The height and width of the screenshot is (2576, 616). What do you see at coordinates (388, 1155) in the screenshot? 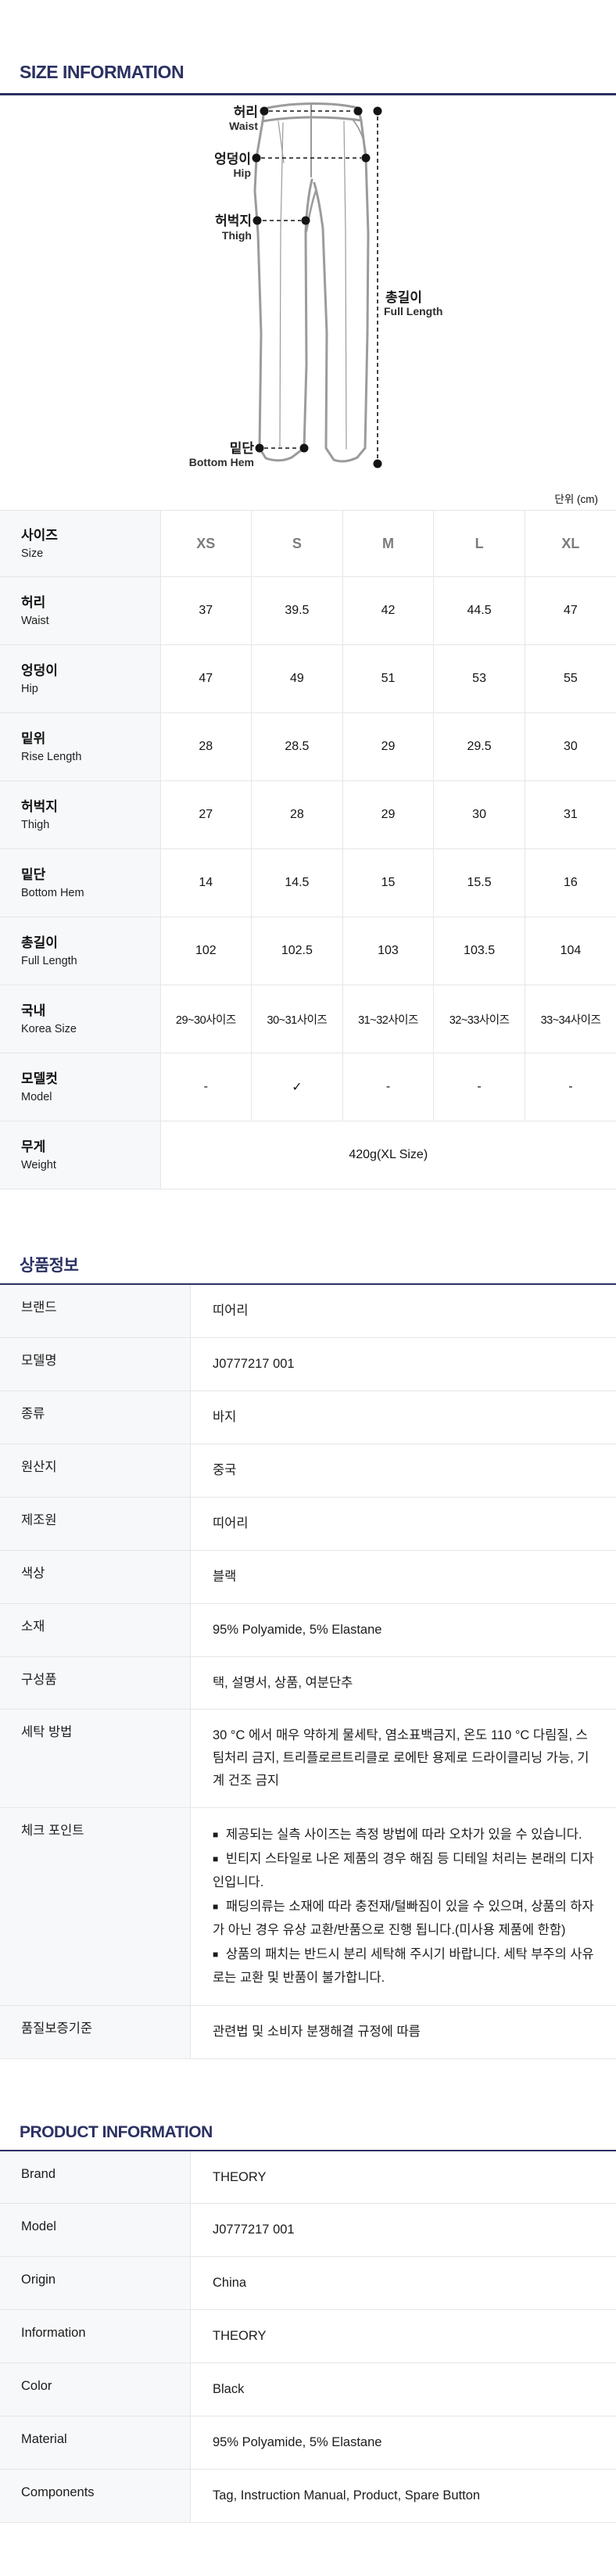
I see `weight-value-cell: 420g(XL Size)` at bounding box center [388, 1155].